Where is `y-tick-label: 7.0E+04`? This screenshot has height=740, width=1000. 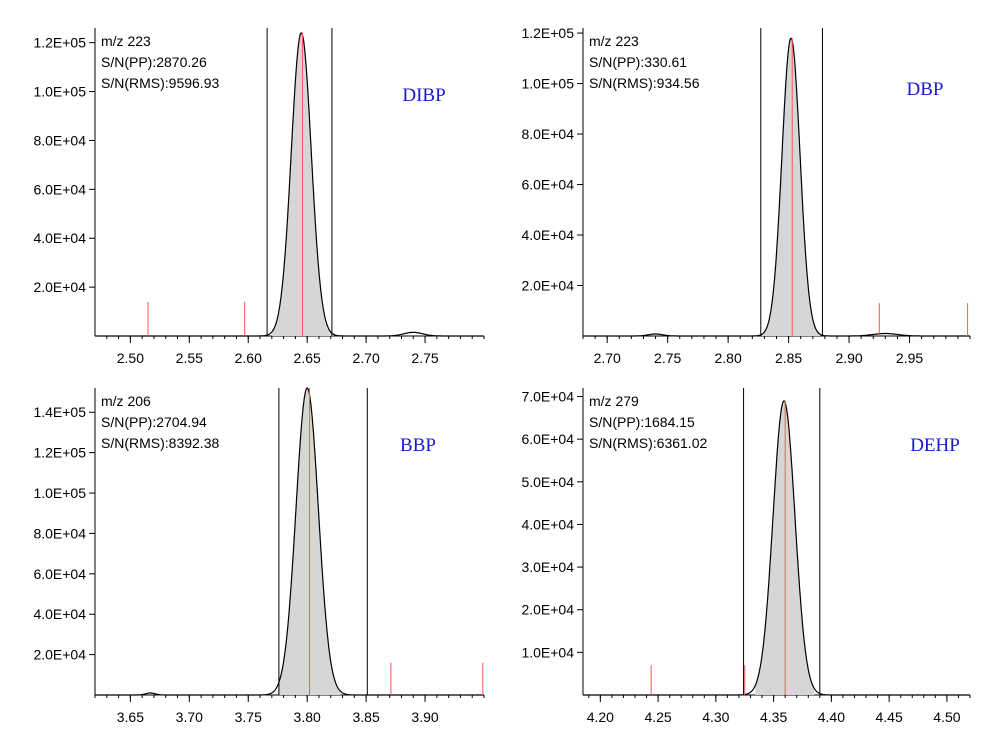 y-tick-label: 7.0E+04 is located at coordinates (547, 397).